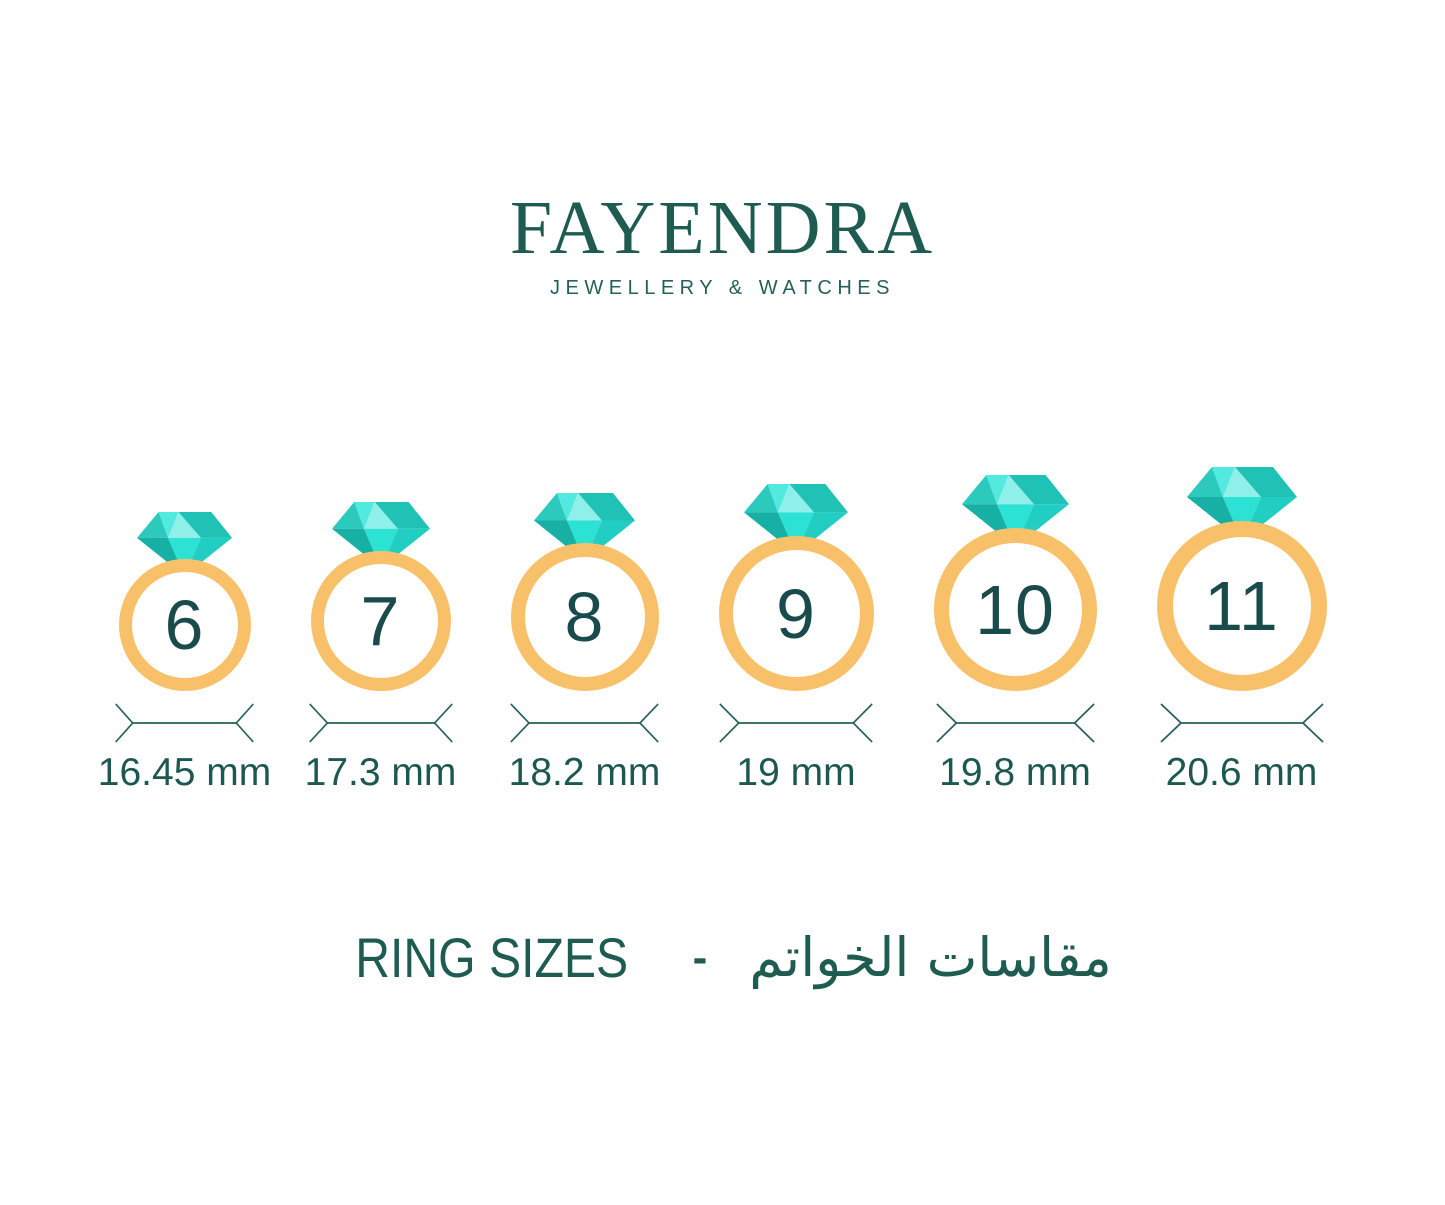  I want to click on ring-band: 8, so click(584, 617).